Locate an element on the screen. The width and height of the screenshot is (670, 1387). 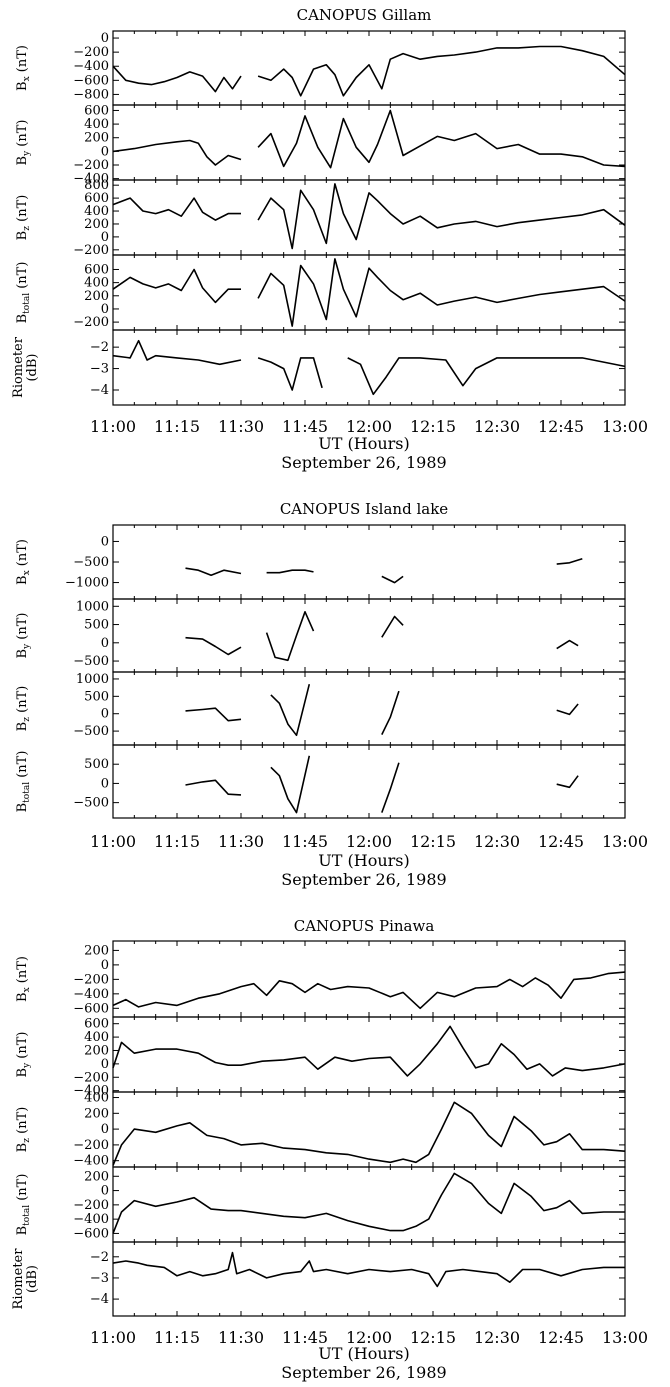
x-tick-label: 12:15 is located at coordinates (433, 426).